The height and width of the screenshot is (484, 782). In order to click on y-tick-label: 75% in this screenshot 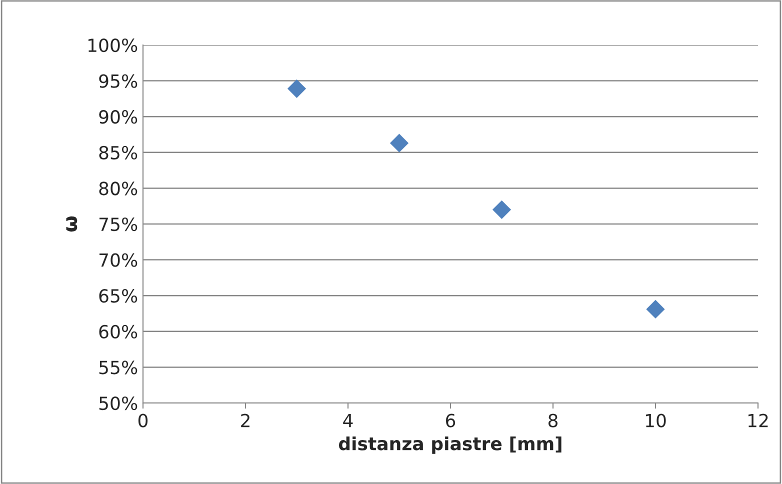, I will do `click(118, 224)`.